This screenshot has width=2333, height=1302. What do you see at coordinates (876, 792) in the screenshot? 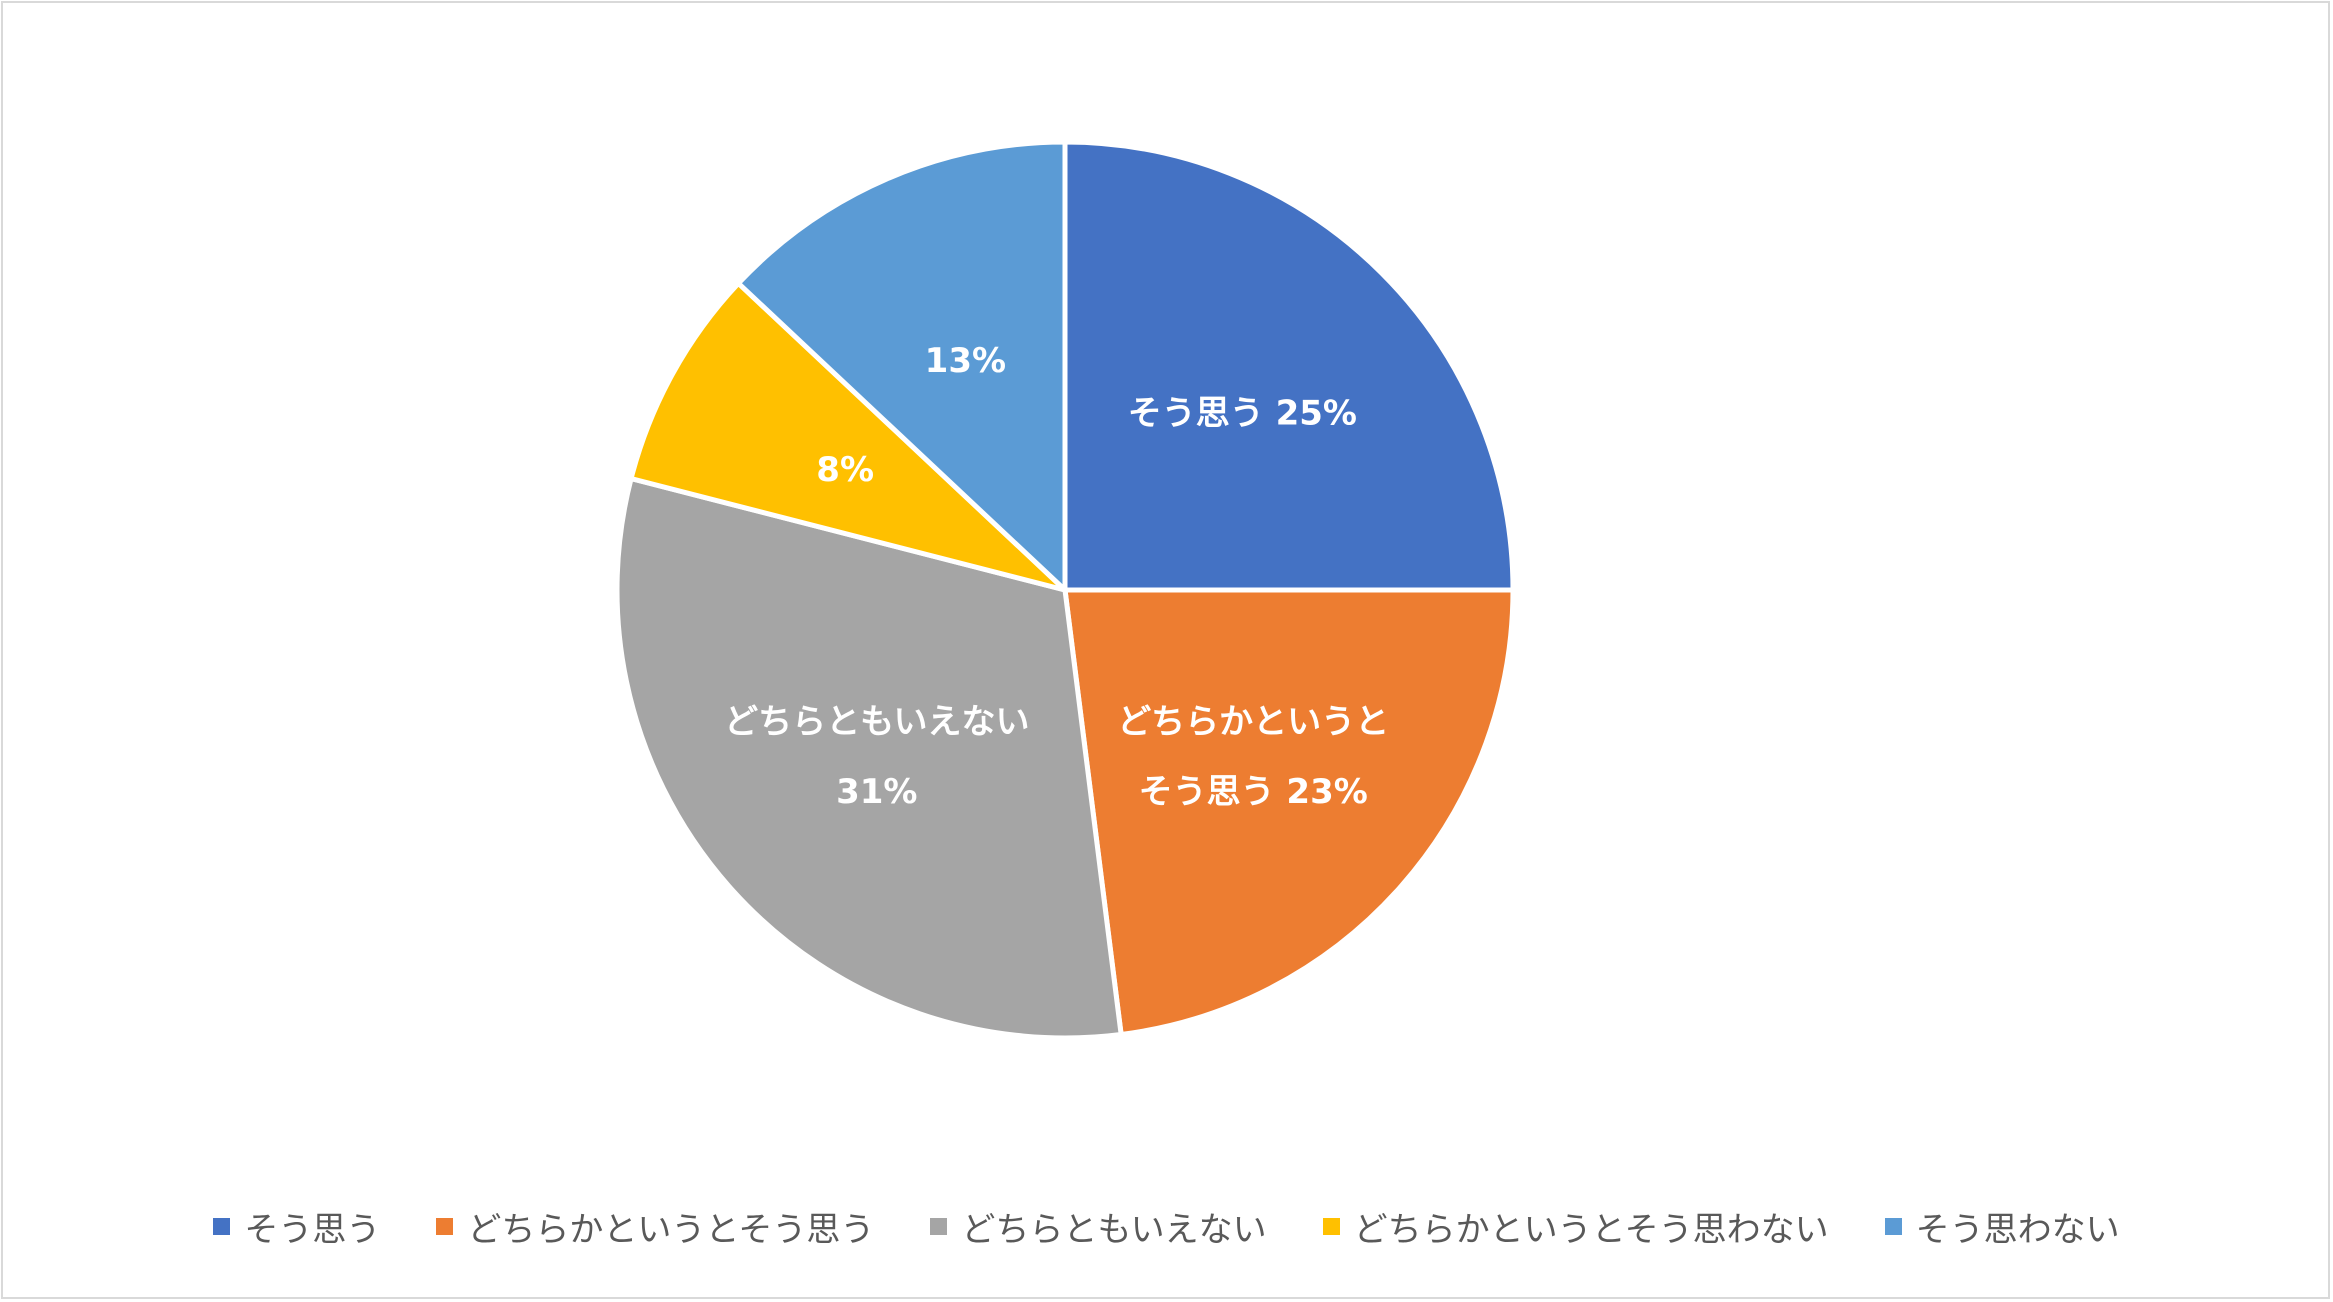
I see `pie-data-label-line: 31%` at bounding box center [876, 792].